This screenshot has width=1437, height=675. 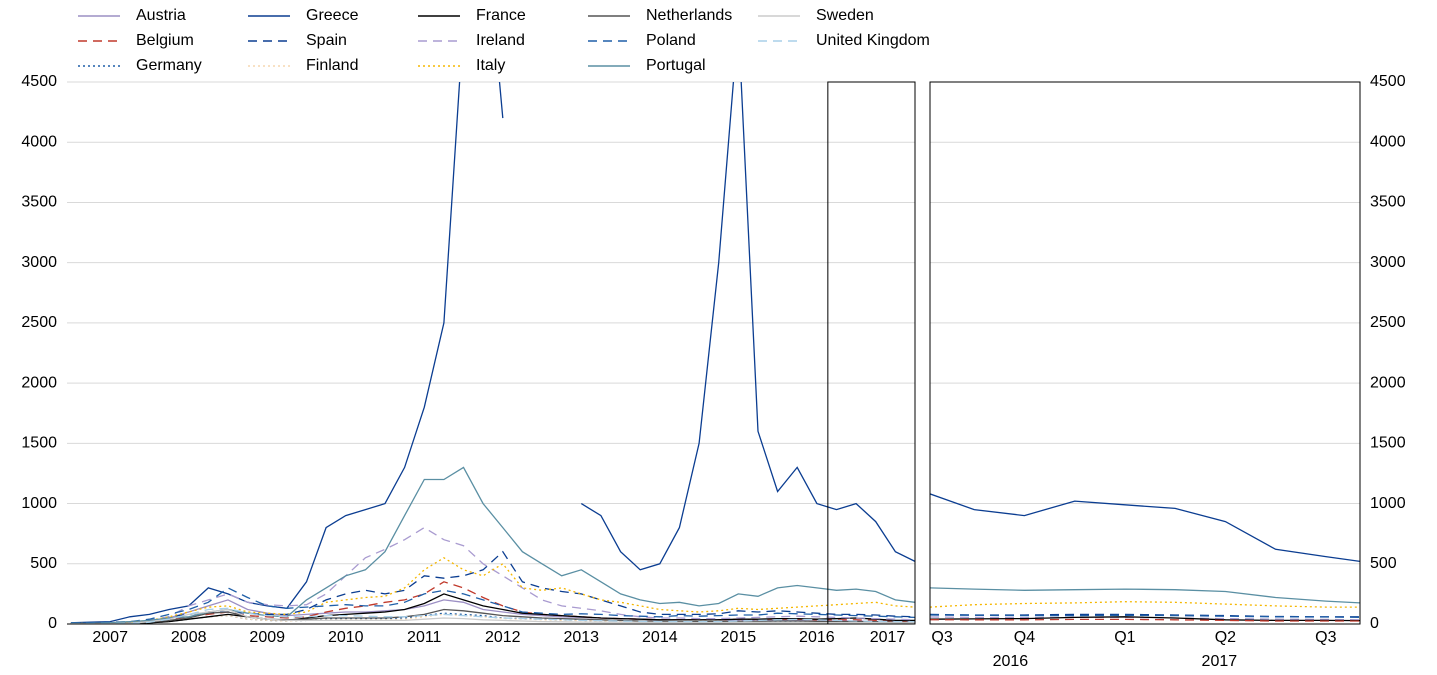 What do you see at coordinates (676, 65) in the screenshot?
I see `legend-label: Portugal` at bounding box center [676, 65].